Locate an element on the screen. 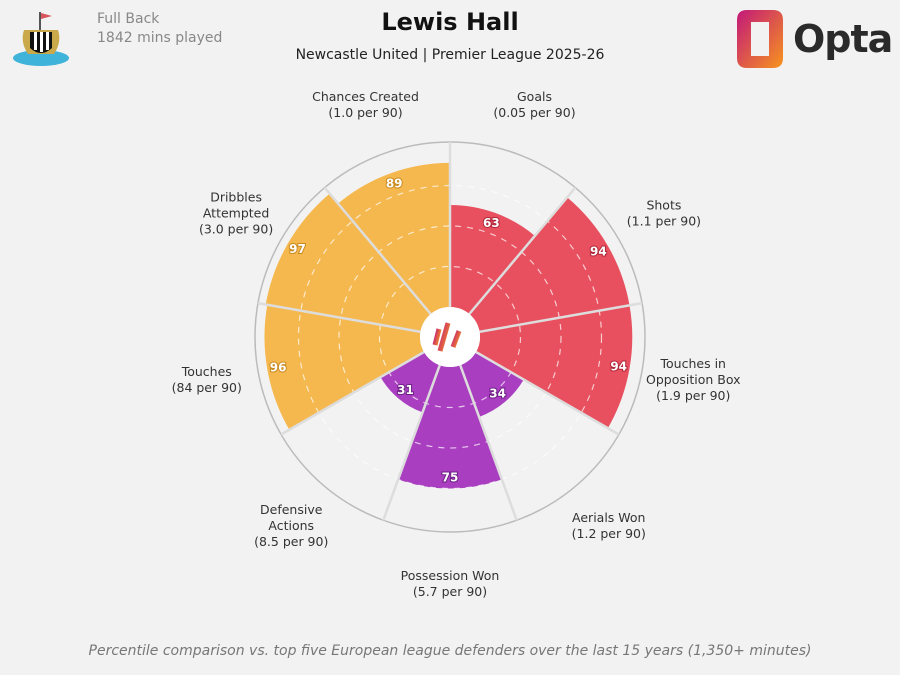 This screenshot has width=900, height=675. category-label: Dribbles is located at coordinates (236, 197).